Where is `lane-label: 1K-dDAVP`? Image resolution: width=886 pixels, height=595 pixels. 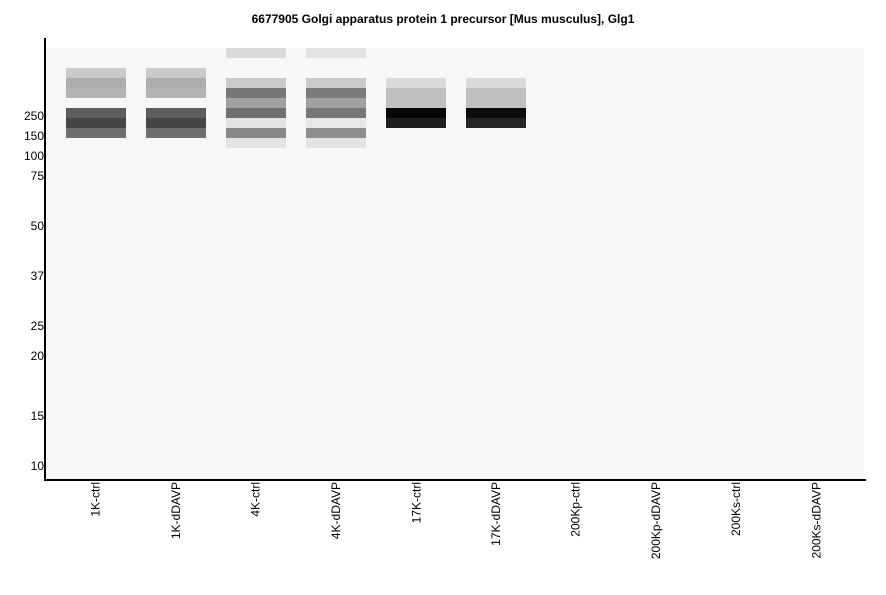
lane-label: 1K-dDAVP is located at coordinates (176, 511).